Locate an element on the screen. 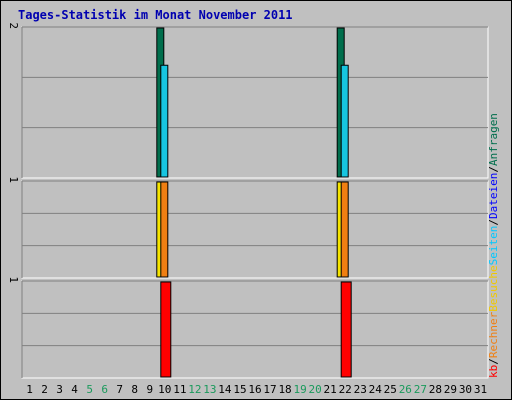  x-tick-label: 23 is located at coordinates (360, 389).